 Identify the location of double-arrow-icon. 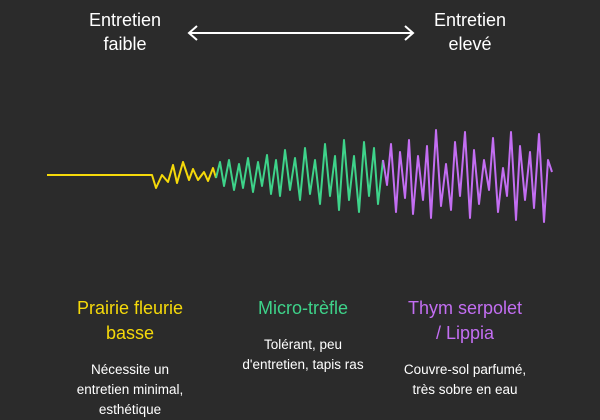
(301, 33).